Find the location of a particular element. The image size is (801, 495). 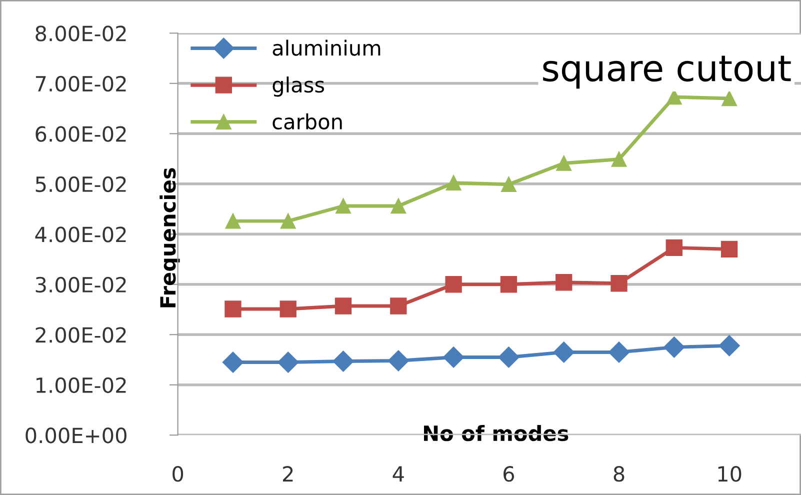

x-tick-label: 2 is located at coordinates (288, 474).